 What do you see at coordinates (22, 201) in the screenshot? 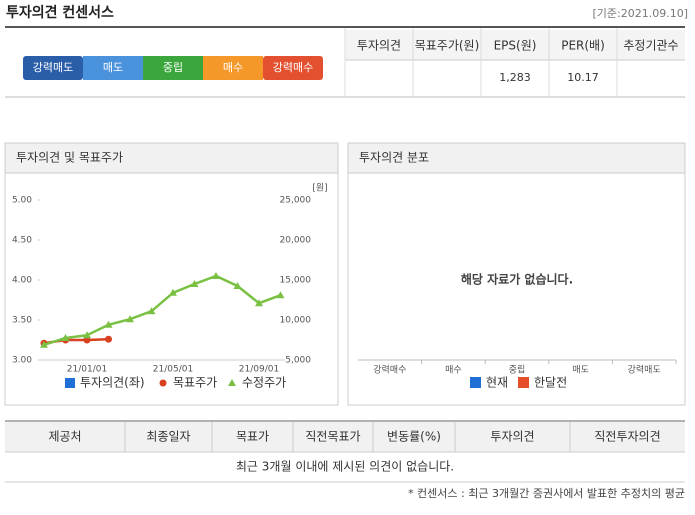
I see `y-tick-label: 5.00` at bounding box center [22, 201].